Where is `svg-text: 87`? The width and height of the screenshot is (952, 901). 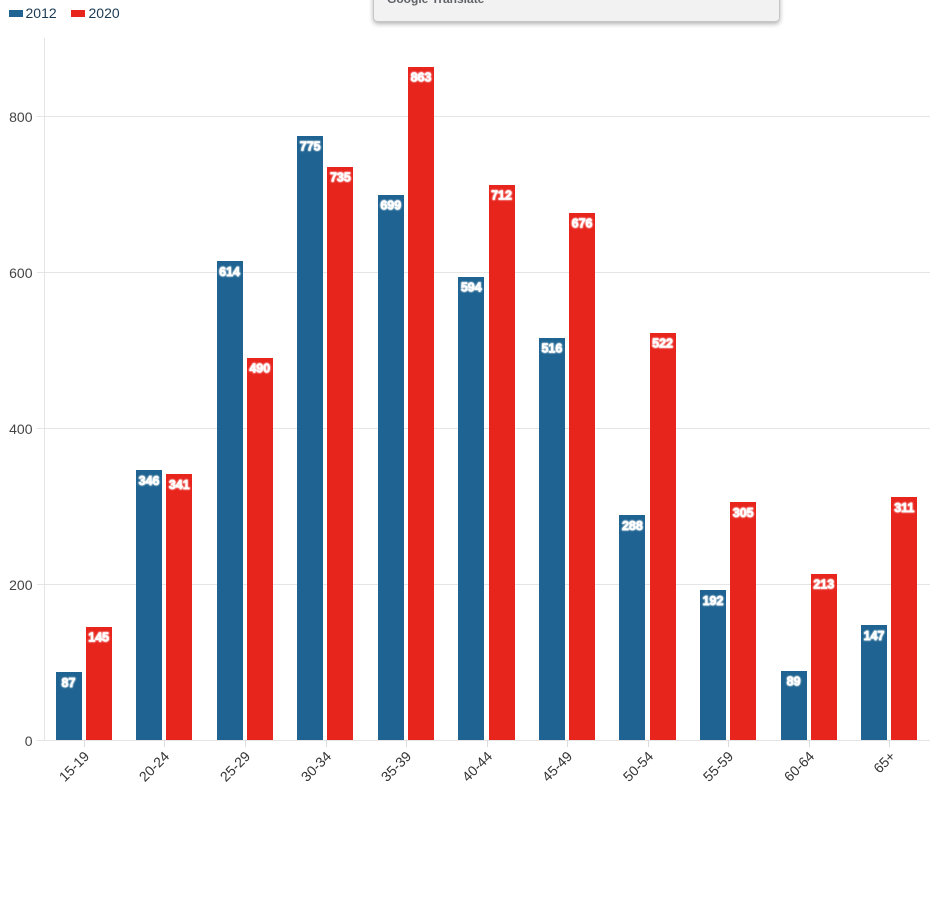
svg-text: 87 is located at coordinates (69, 683).